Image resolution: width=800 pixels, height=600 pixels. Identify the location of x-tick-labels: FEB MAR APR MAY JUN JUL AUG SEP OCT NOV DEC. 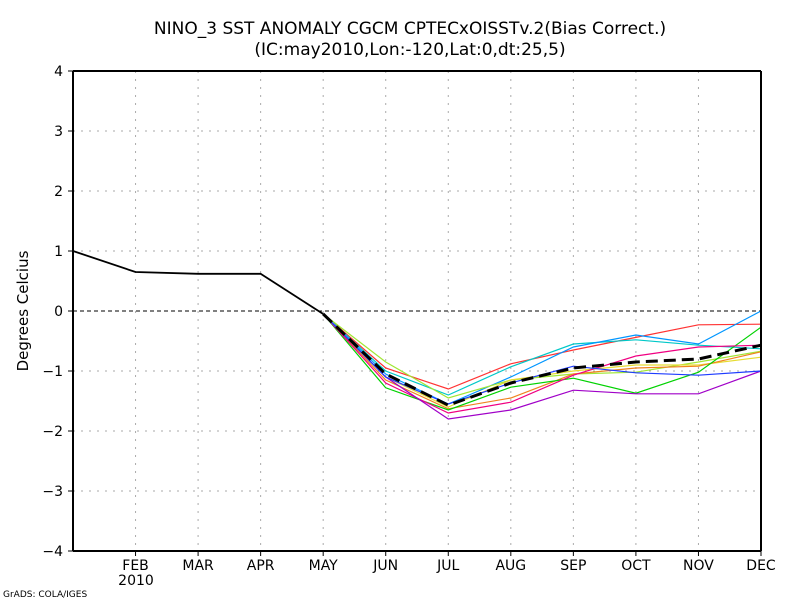
(449, 566).